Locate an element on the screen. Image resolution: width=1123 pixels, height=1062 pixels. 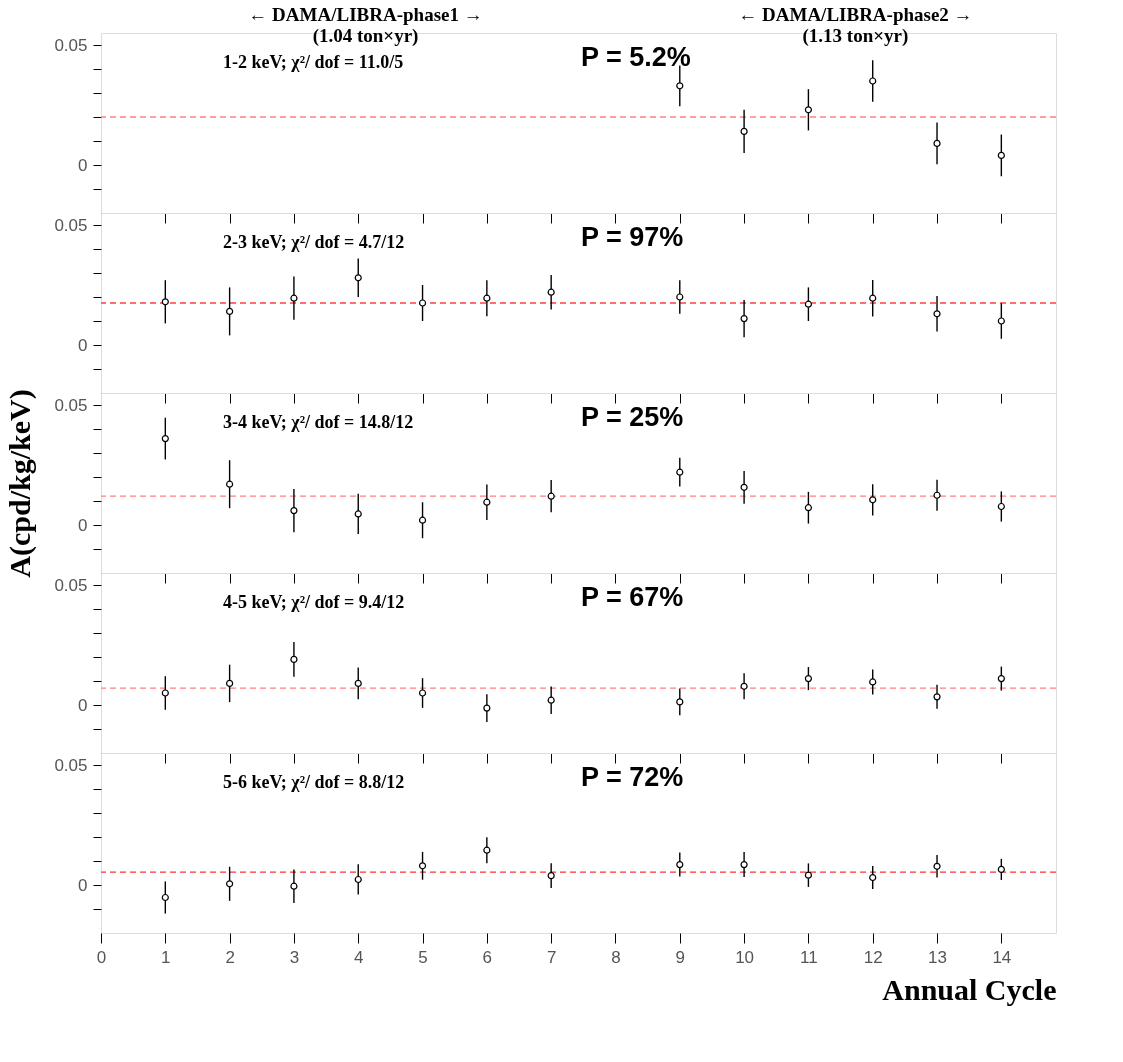
annotation: 5-6 keV; χ²/ dof = 8.8/12 is located at coordinates (314, 782).